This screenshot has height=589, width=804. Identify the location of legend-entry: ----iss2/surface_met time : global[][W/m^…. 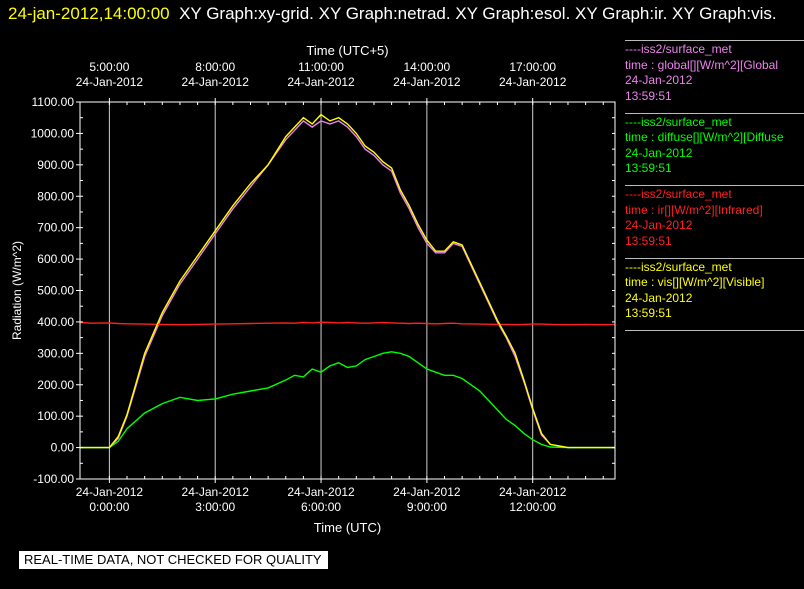
(714, 73).